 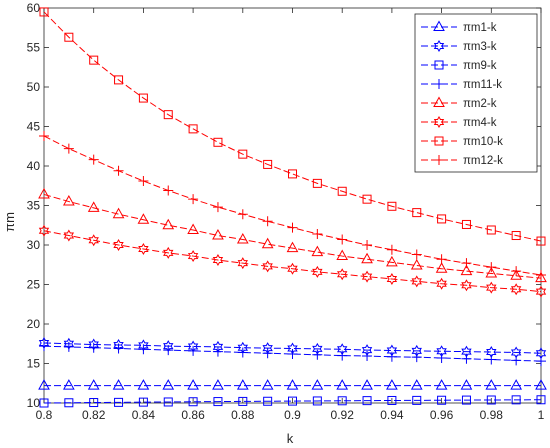 I want to click on y-tick-label: 10, so click(x=34, y=403).